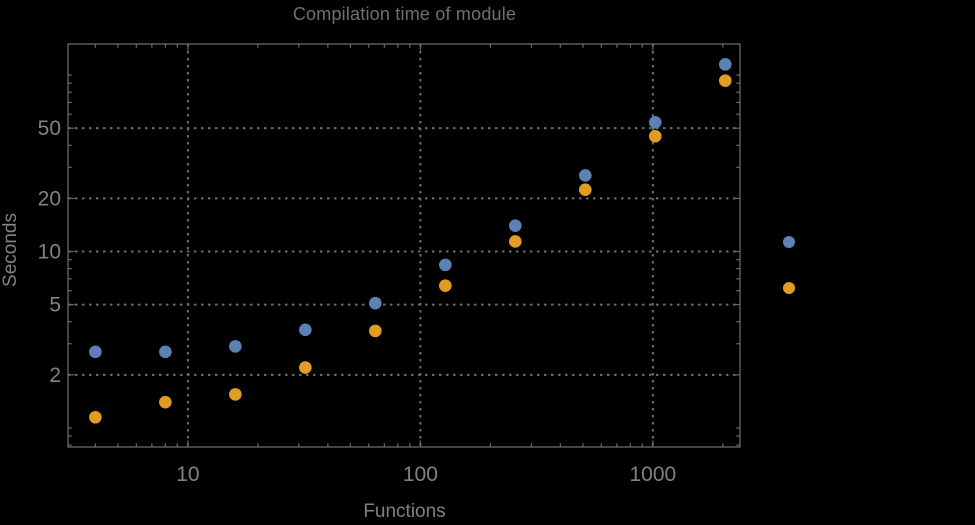 The width and height of the screenshot is (975, 525). I want to click on y-tick-label: 20, so click(49, 198).